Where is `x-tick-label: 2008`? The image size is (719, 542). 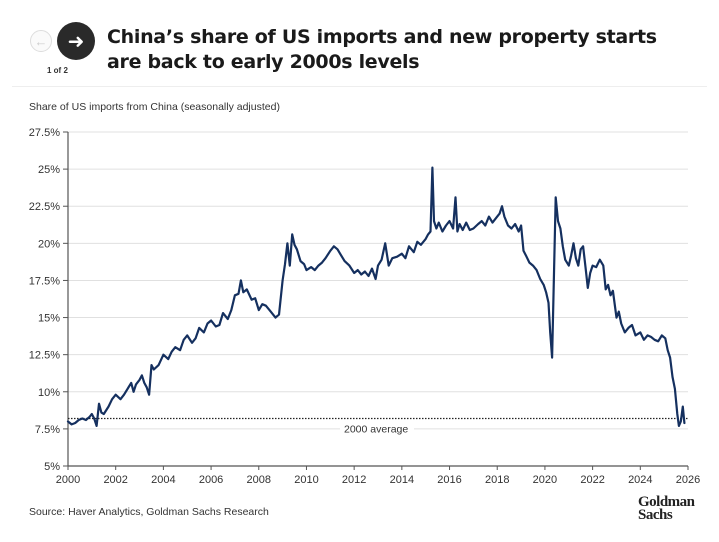
x-tick-label: 2008 is located at coordinates (259, 480).